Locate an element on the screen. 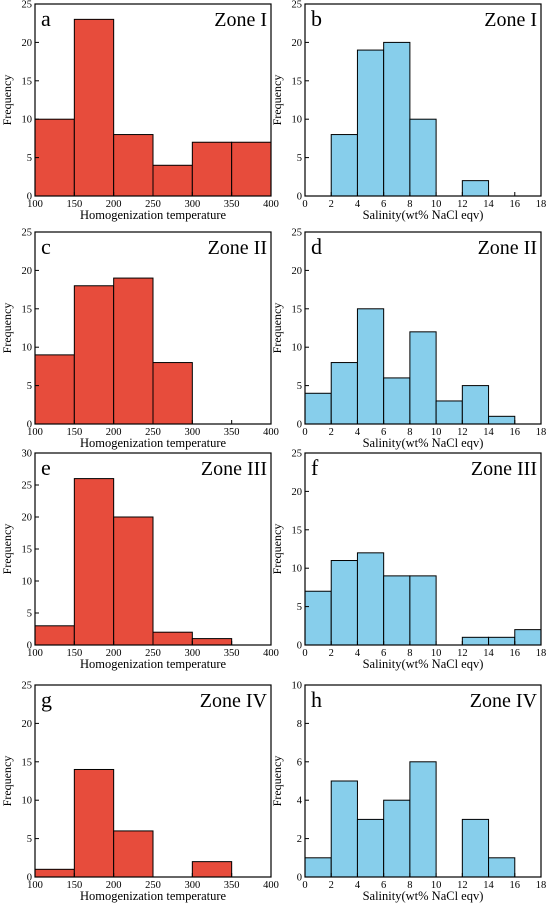 The width and height of the screenshot is (550, 914). x-tick-label: 250 is located at coordinates (153, 204).